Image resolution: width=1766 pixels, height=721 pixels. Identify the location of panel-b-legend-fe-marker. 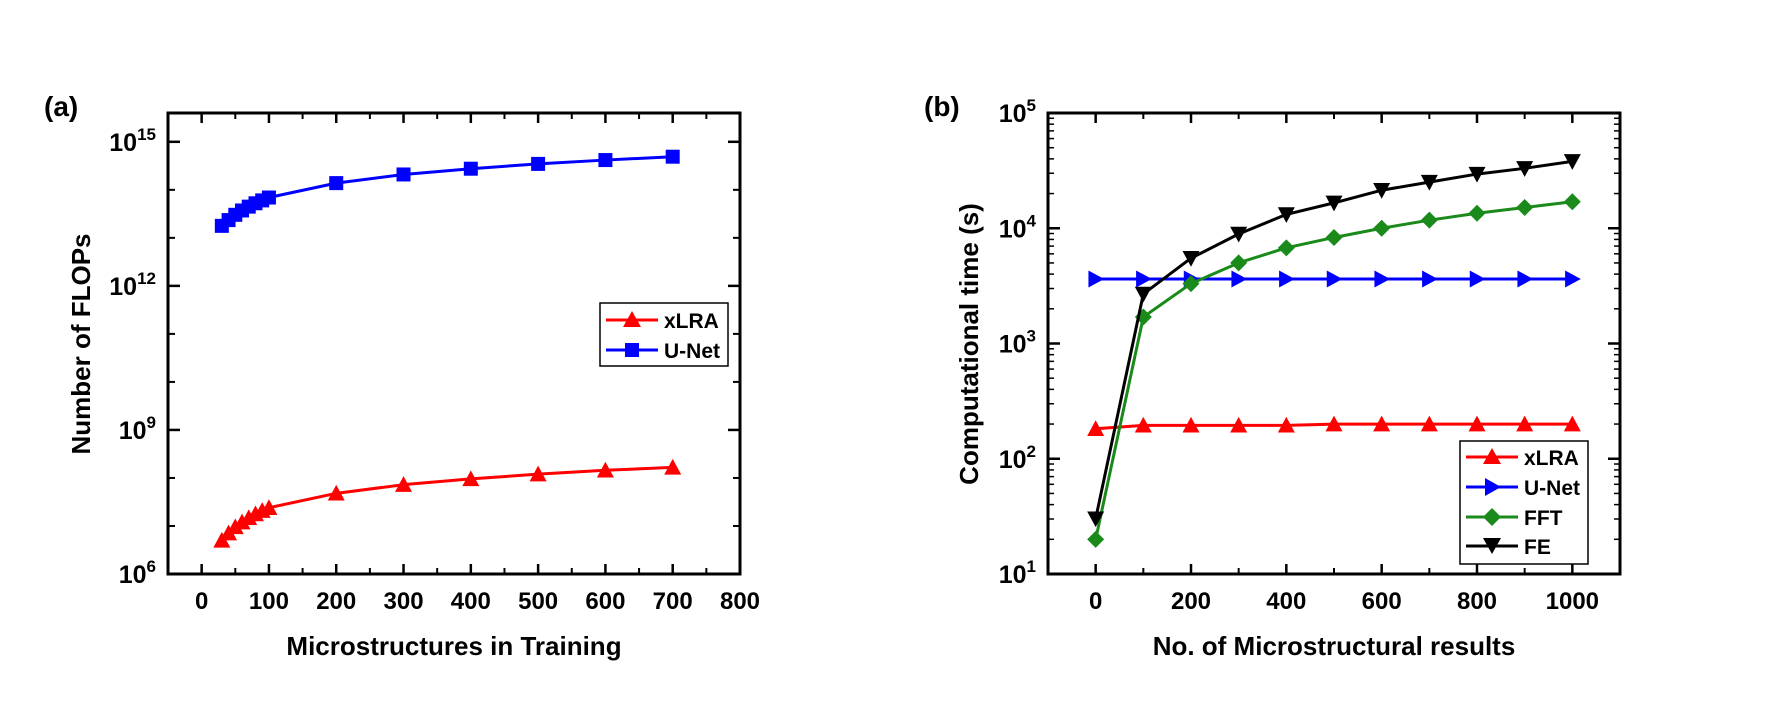
(1492, 546).